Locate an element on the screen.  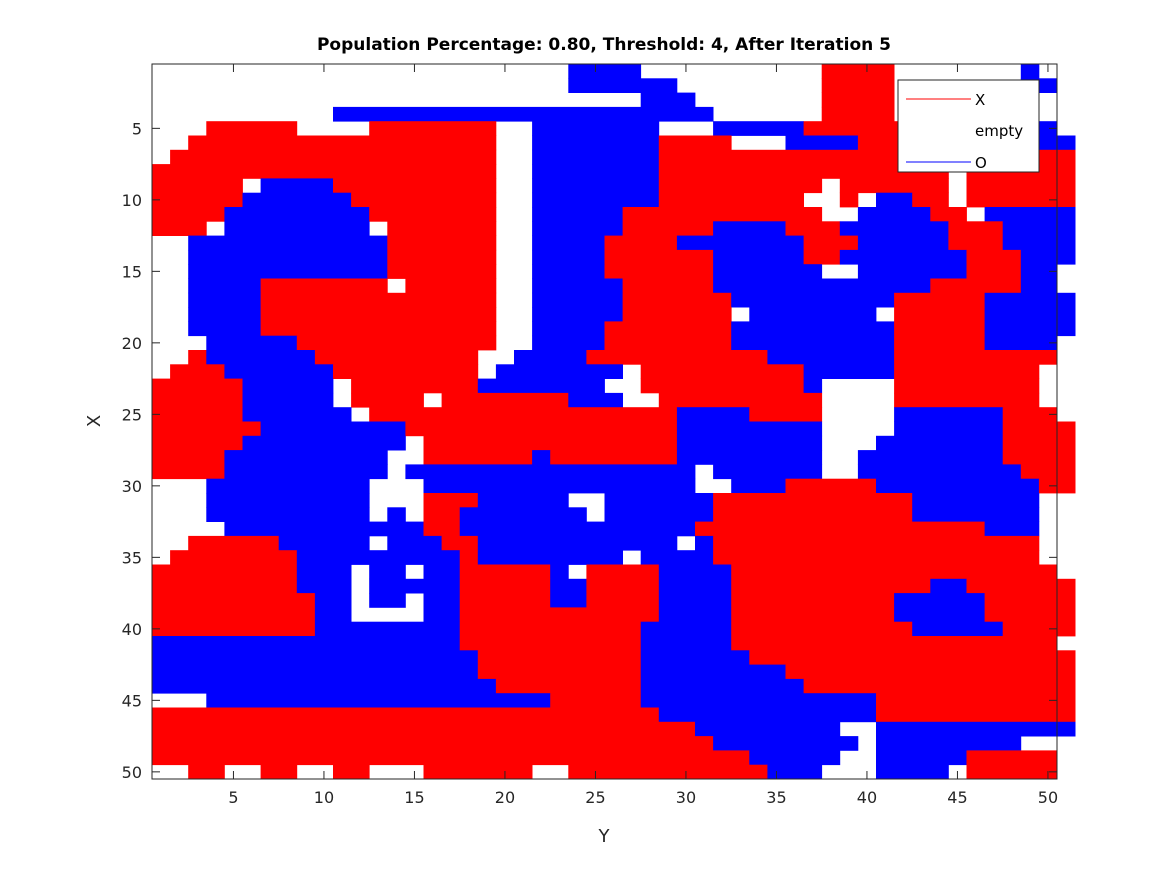
legend-label-empty: empty is located at coordinates (999, 131).